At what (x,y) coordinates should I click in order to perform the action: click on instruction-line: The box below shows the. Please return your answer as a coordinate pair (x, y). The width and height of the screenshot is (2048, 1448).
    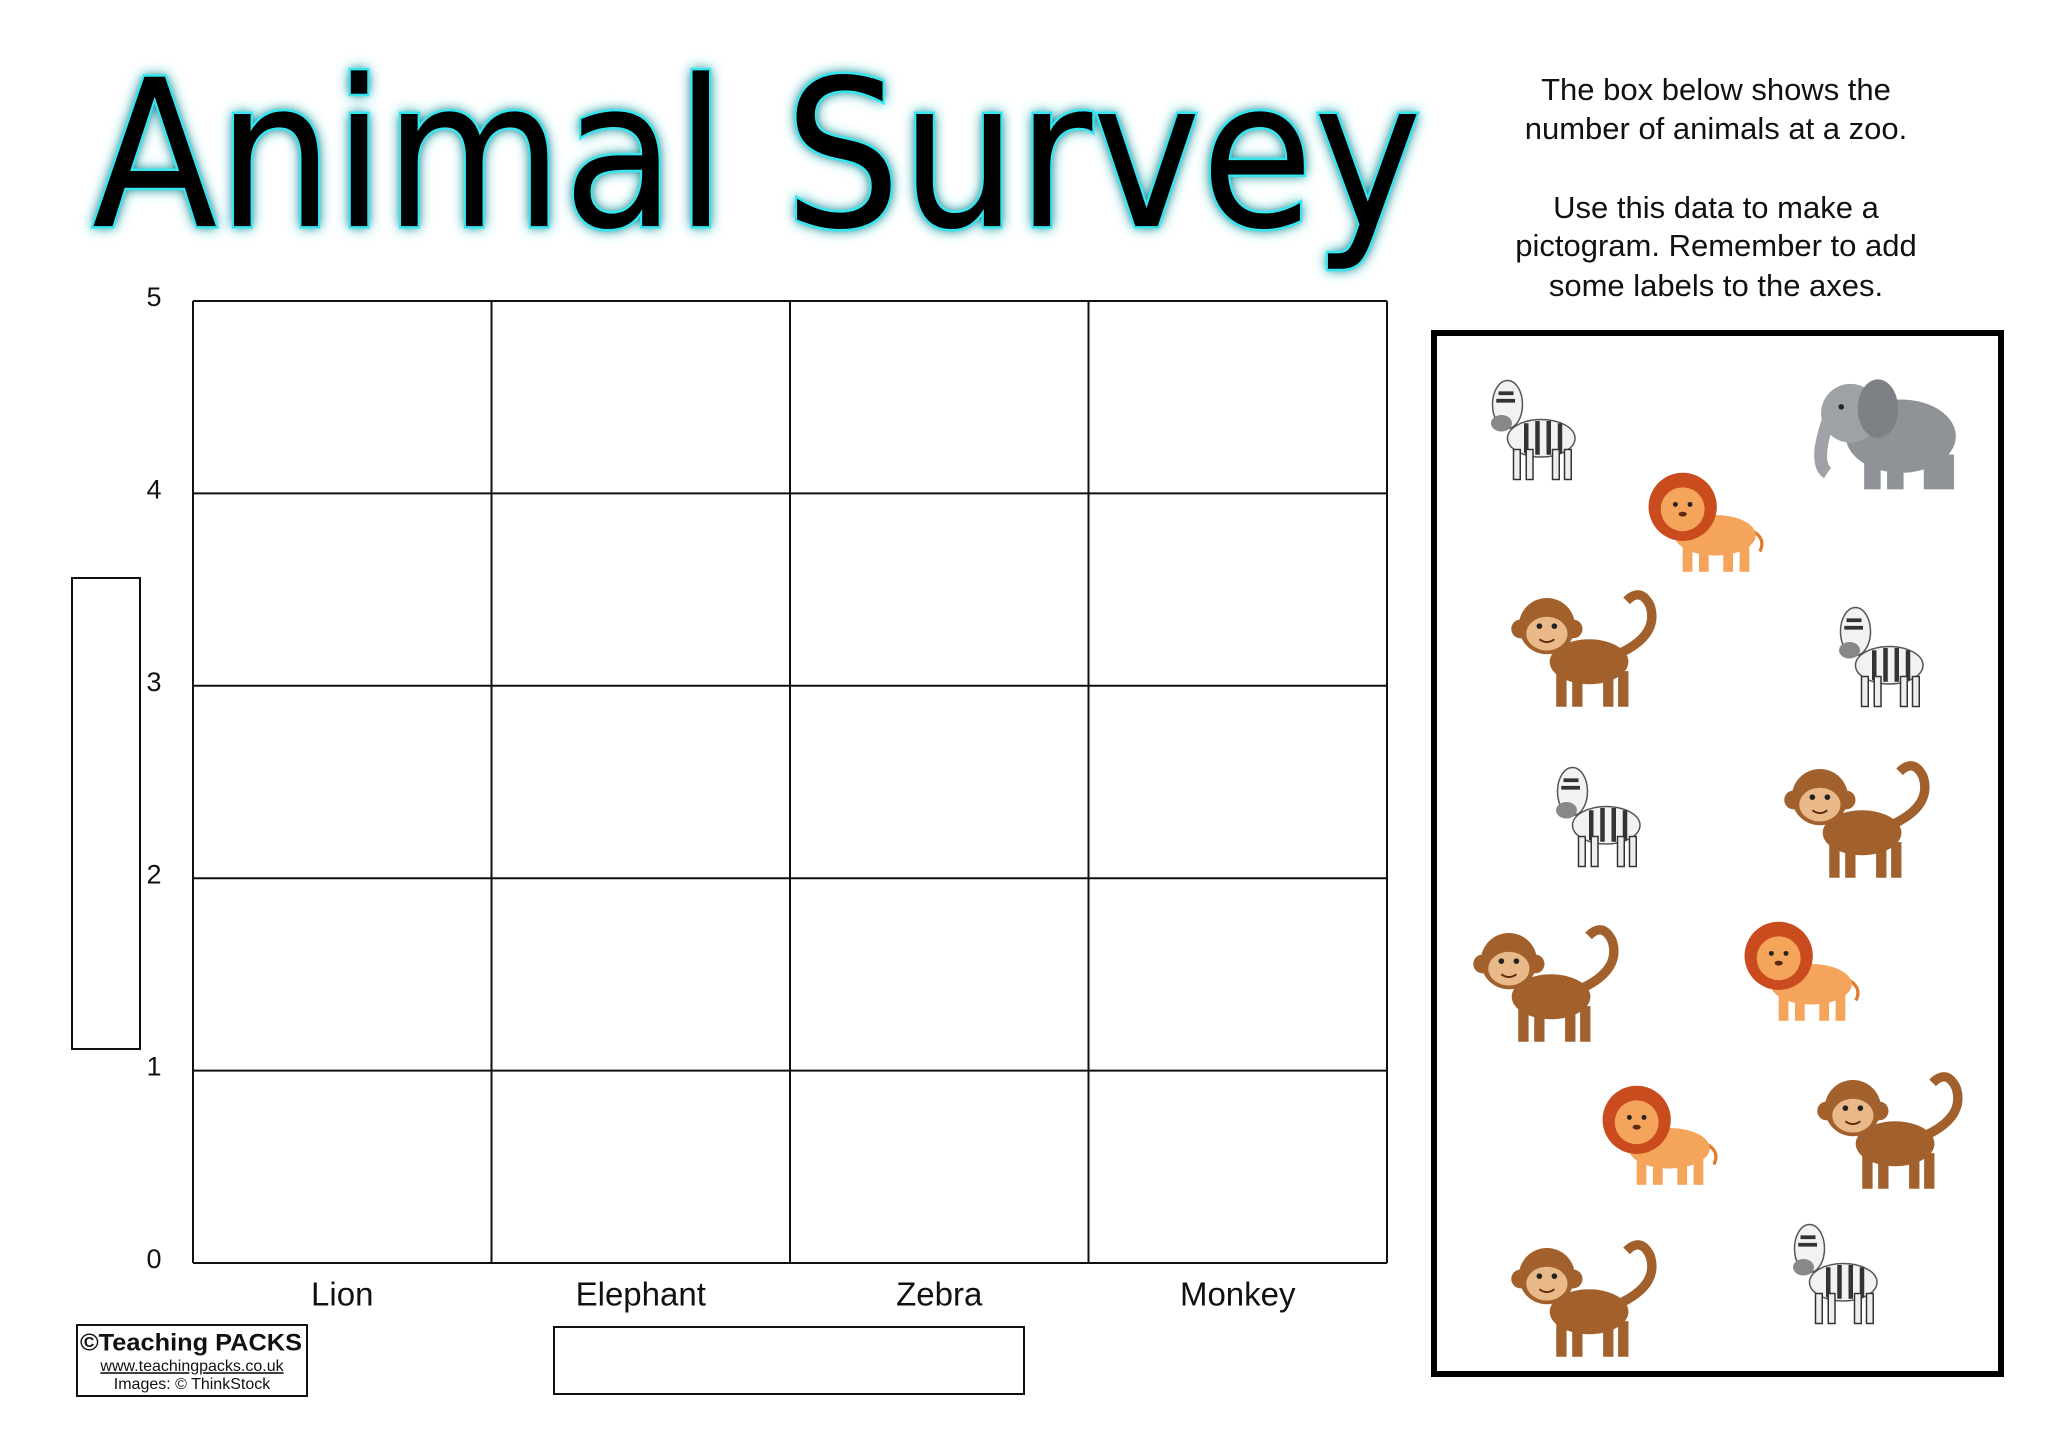
    Looking at the image, I should click on (1716, 89).